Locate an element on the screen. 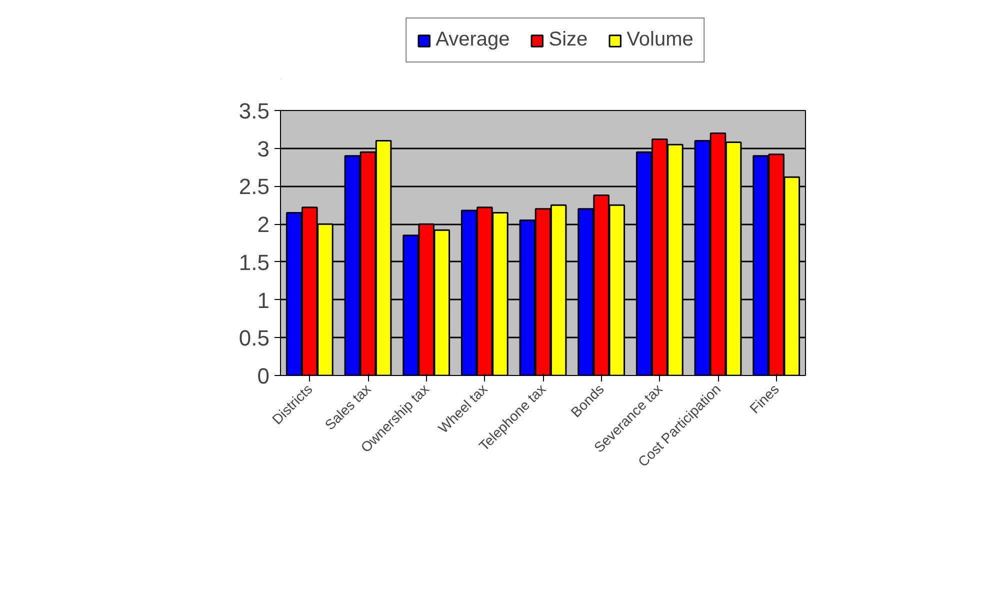 This screenshot has width=990, height=590. y-tick-label: 0.5 is located at coordinates (254, 338).